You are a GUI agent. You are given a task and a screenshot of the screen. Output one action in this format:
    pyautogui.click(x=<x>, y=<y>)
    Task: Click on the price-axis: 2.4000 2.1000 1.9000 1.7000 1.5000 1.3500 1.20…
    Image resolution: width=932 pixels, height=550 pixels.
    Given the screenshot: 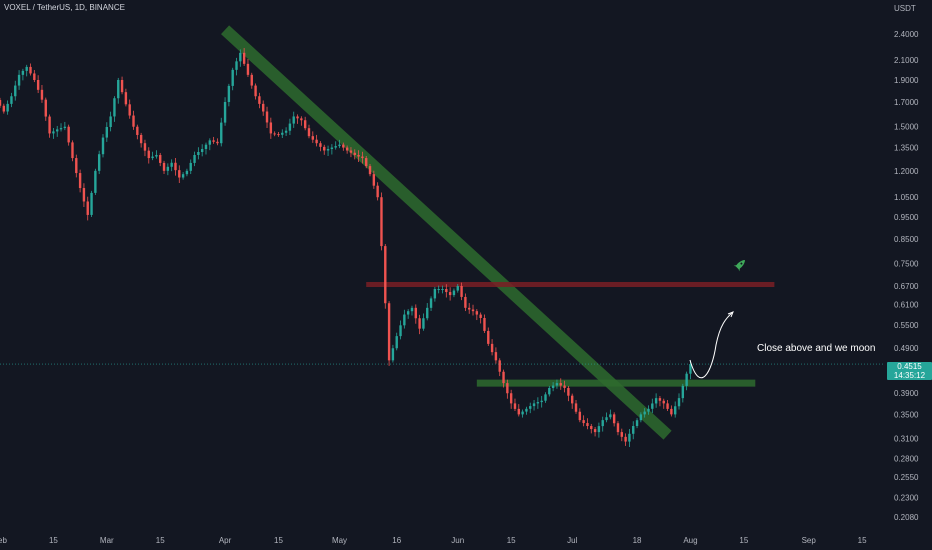 What is the action you would take?
    pyautogui.click(x=906, y=276)
    